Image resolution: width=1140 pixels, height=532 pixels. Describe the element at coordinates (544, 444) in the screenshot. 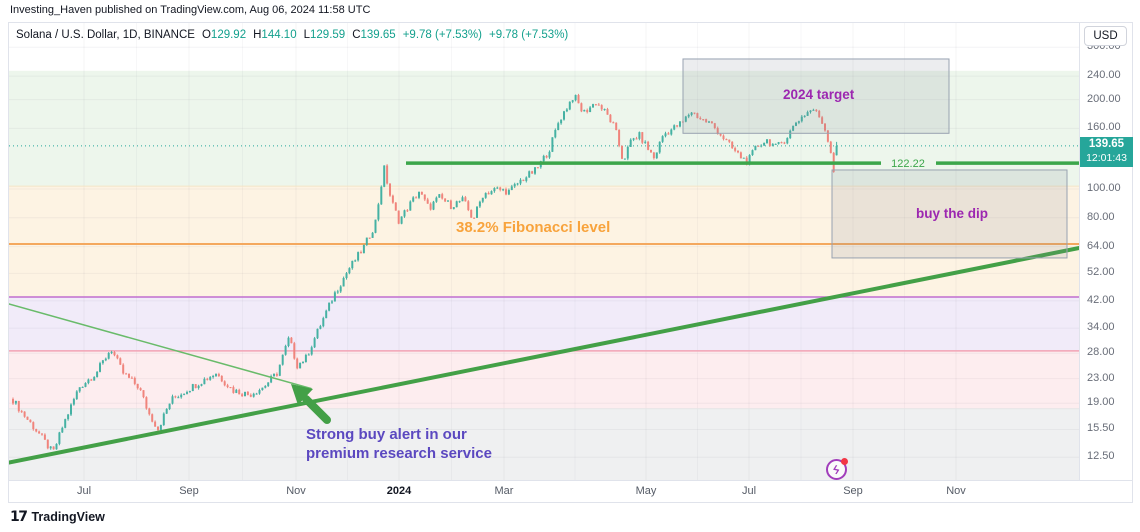

I see `price-band` at that location.